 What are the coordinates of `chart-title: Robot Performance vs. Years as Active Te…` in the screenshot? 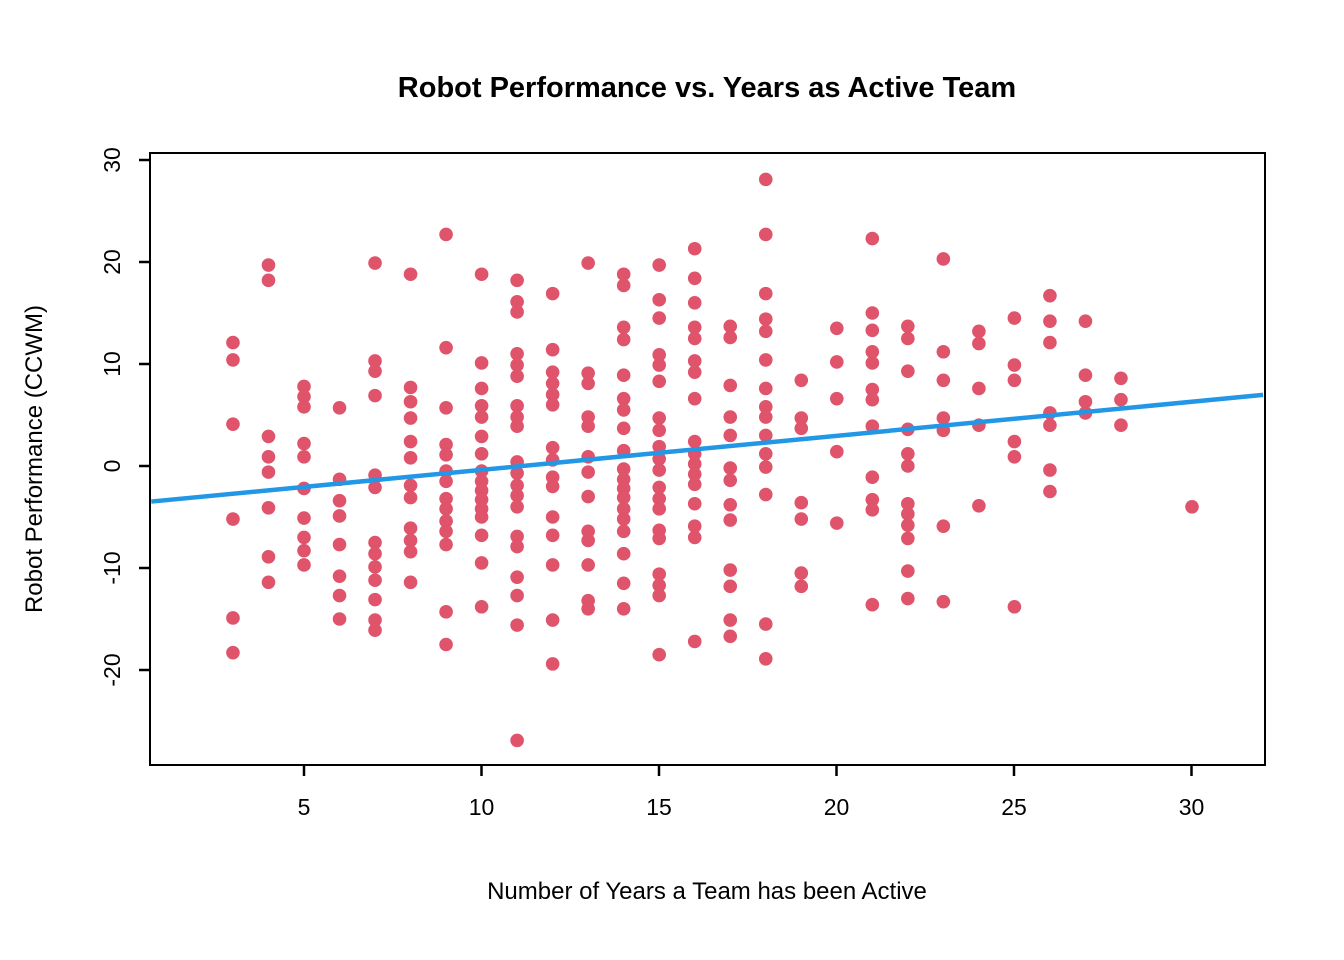 It's located at (707, 88).